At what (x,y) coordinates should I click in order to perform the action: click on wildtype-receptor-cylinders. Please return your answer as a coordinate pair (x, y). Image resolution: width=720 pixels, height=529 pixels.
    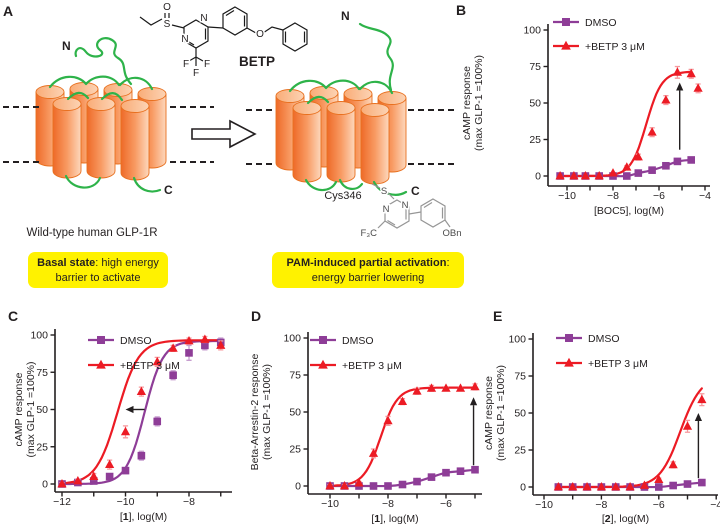
    Looking at the image, I should click on (101, 131).